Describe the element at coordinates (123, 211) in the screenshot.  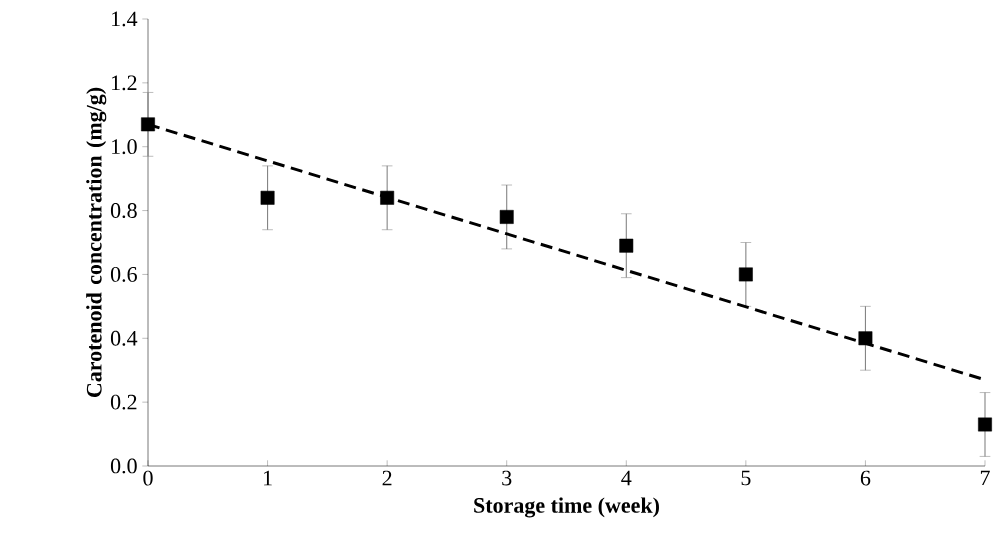
I see `y-tick-label: 0.8` at that location.